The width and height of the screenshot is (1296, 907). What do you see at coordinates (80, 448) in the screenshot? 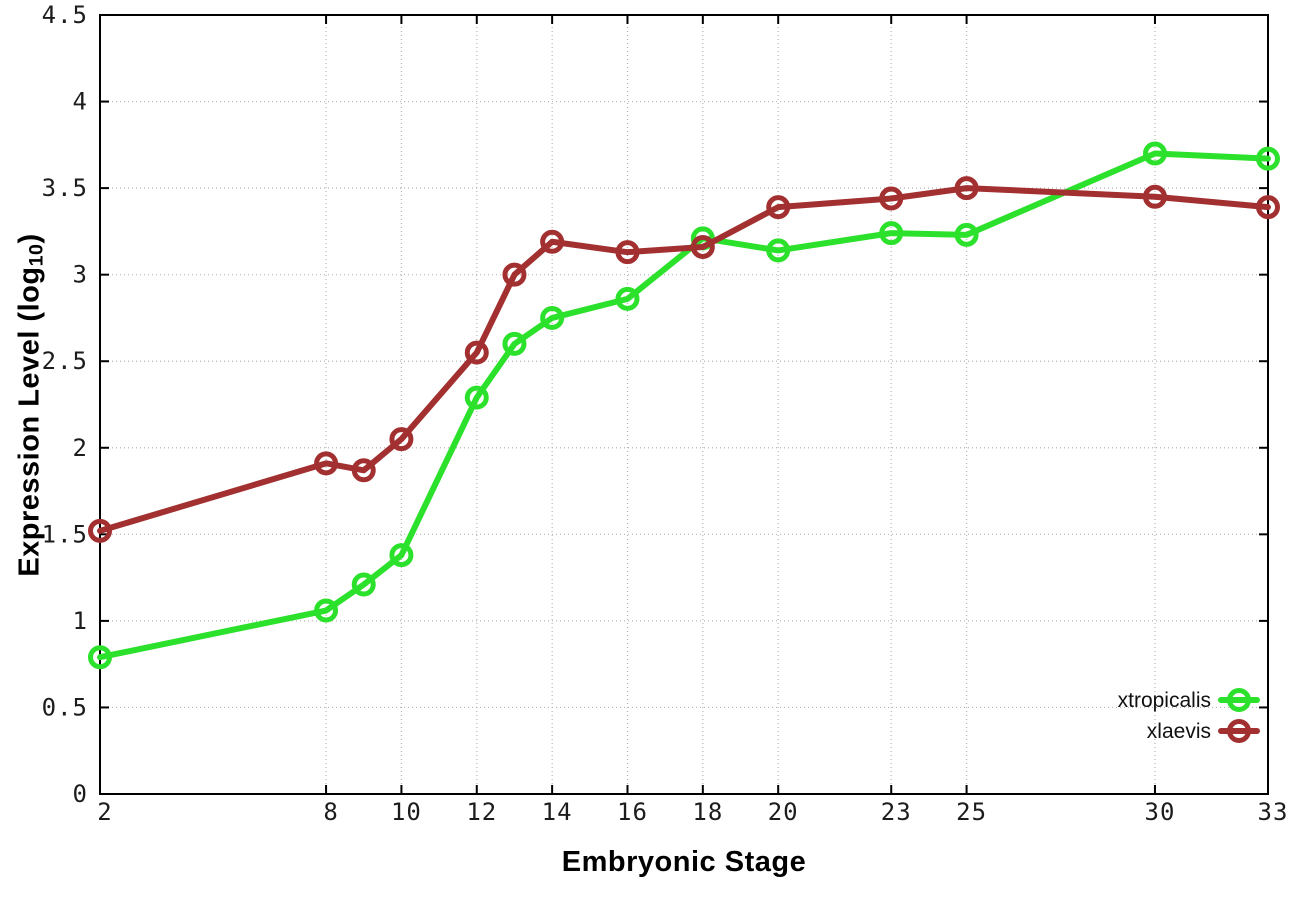
I see `y-tick-label: 2` at bounding box center [80, 448].